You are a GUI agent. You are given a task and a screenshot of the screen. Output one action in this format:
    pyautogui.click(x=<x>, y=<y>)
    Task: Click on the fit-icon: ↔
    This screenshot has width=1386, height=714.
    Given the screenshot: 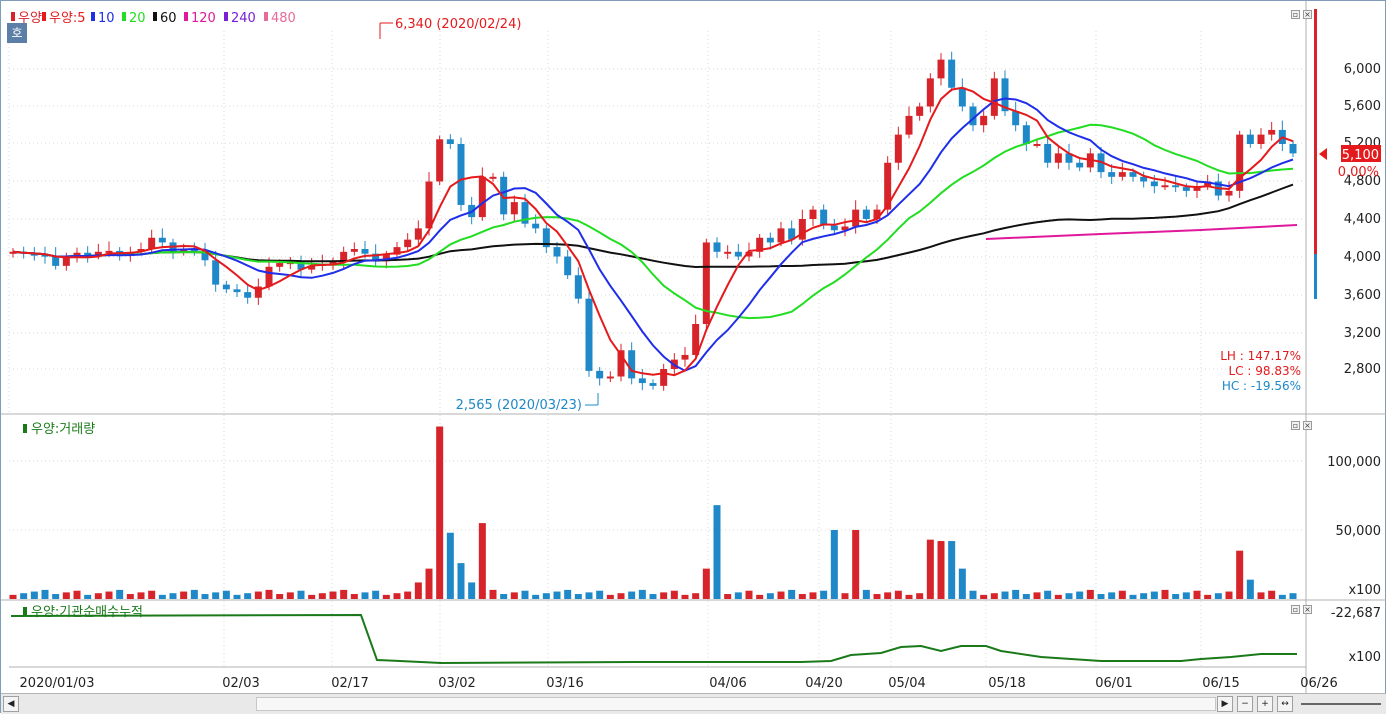 What is the action you would take?
    pyautogui.click(x=1285, y=704)
    